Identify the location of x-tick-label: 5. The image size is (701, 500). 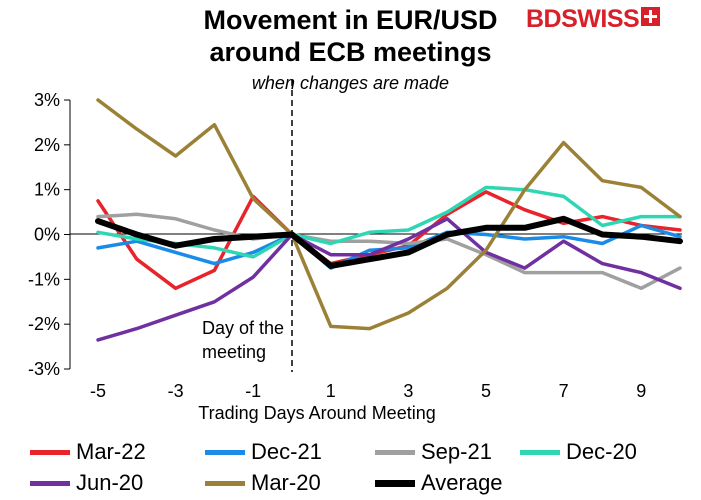
(486, 391).